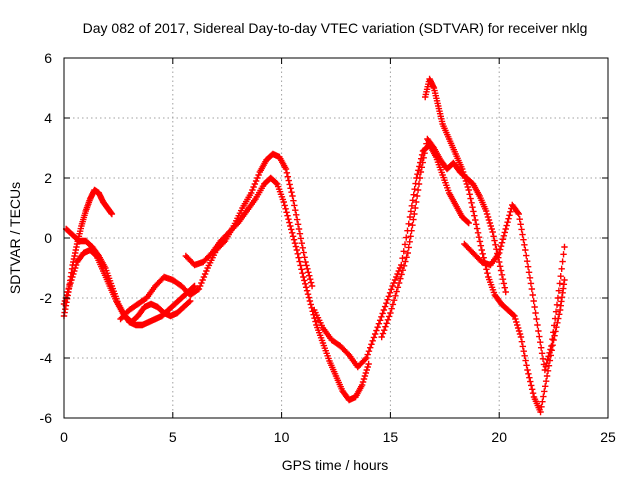 This screenshot has height=480, width=640. I want to click on y-axis-label: SDTVAR / TECUs, so click(15, 238).